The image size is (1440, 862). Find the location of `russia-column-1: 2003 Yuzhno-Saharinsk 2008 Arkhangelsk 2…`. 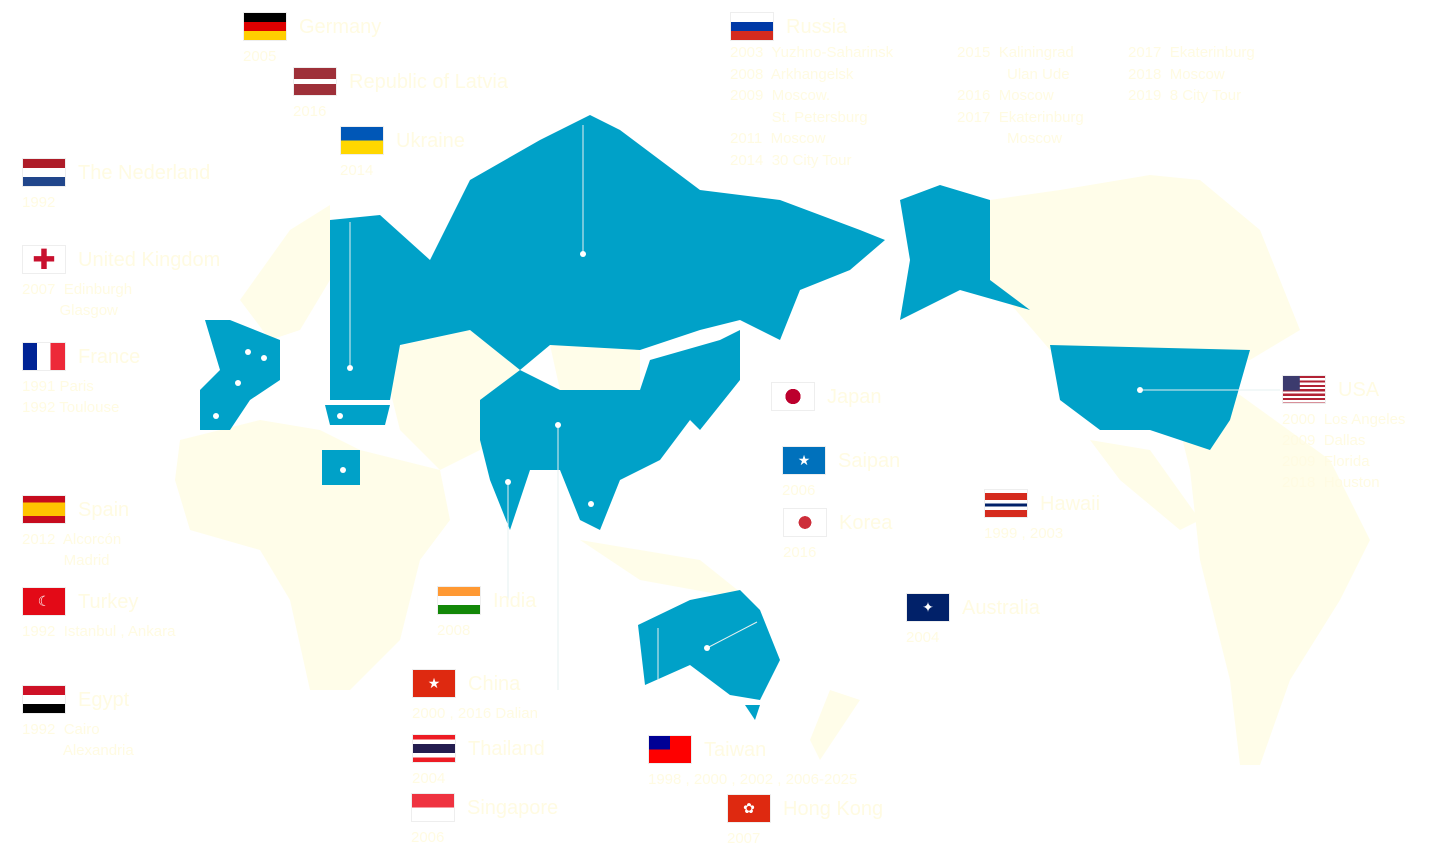

russia-column-1: 2003 Yuzhno-Saharinsk 2008 Arkhangelsk 2… is located at coordinates (812, 106).